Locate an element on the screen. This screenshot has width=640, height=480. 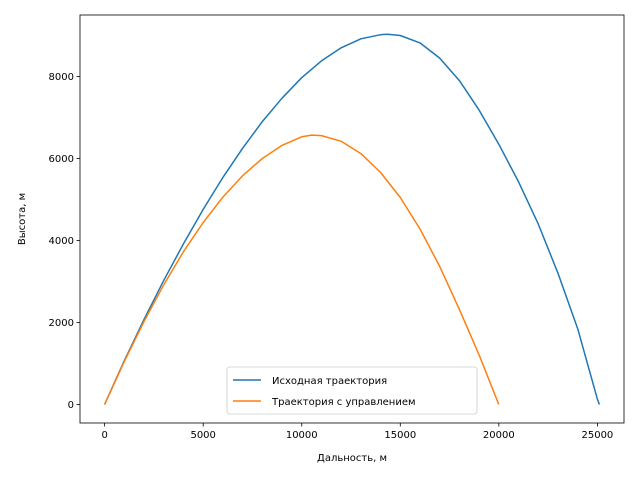
y-axis-ticks: 0 2000 4000 6000 8000 is located at coordinates (64, 241).